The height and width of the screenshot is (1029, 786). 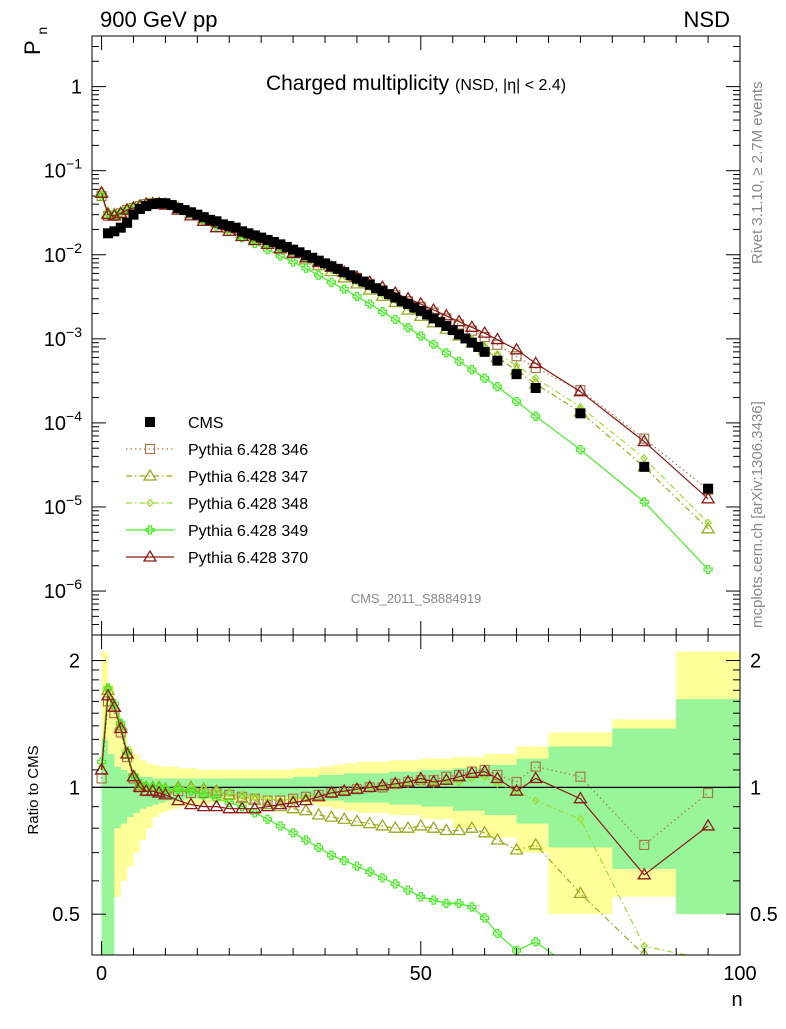 I want to click on y-tick-label: 10⁻³, so click(x=63, y=337).